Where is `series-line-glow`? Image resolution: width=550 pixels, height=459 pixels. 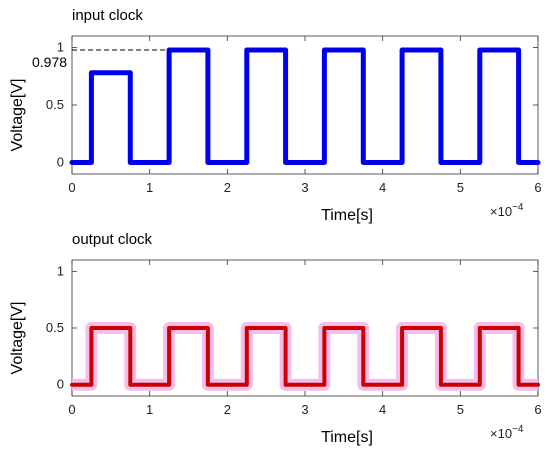 series-line-glow is located at coordinates (305, 356).